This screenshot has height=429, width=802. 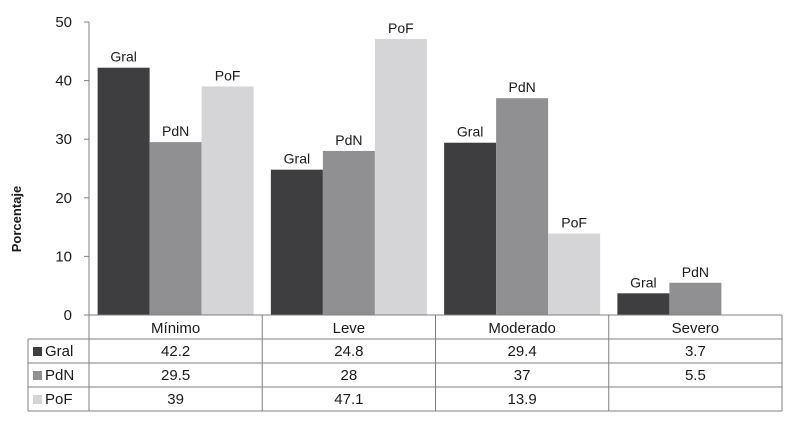 I want to click on bar-pdn-moderado, so click(x=522, y=207).